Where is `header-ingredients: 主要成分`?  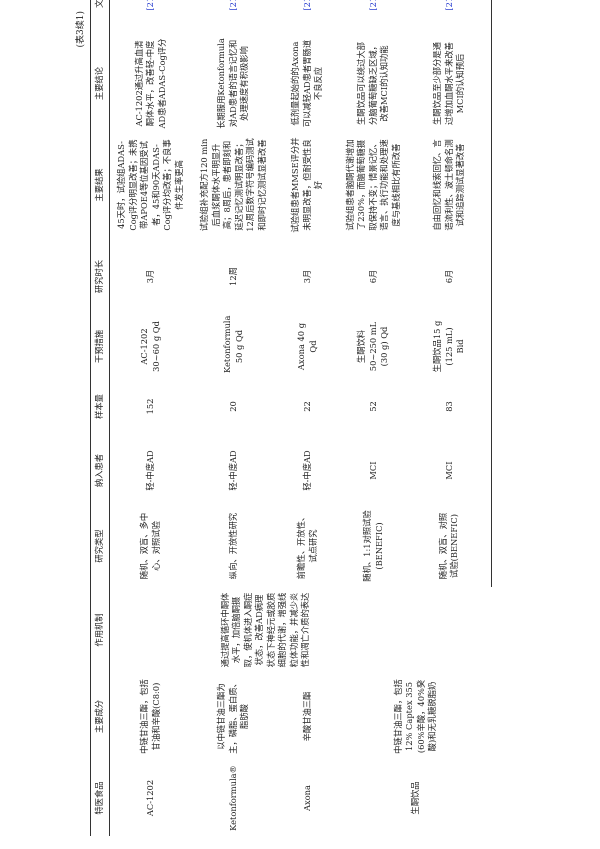 header-ingredients: 主要成分 is located at coordinates (100, 716).